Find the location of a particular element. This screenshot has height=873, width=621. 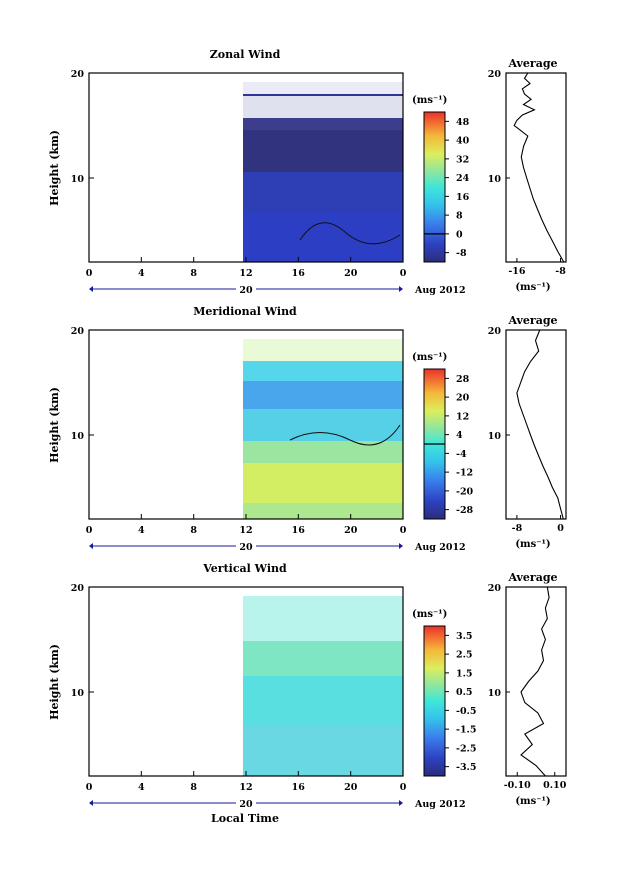

heatmap-meridional is located at coordinates (323, 429).